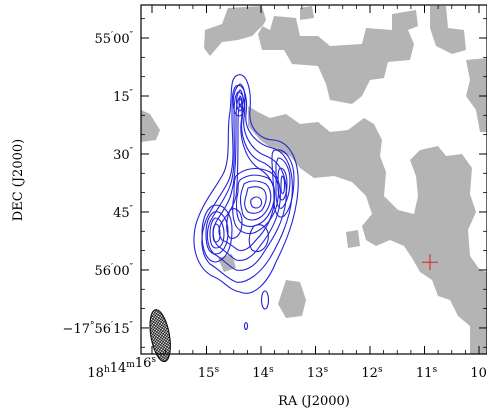  What do you see at coordinates (478, 373) in the screenshot?
I see `x-tick-label: 10s` at bounding box center [478, 373].